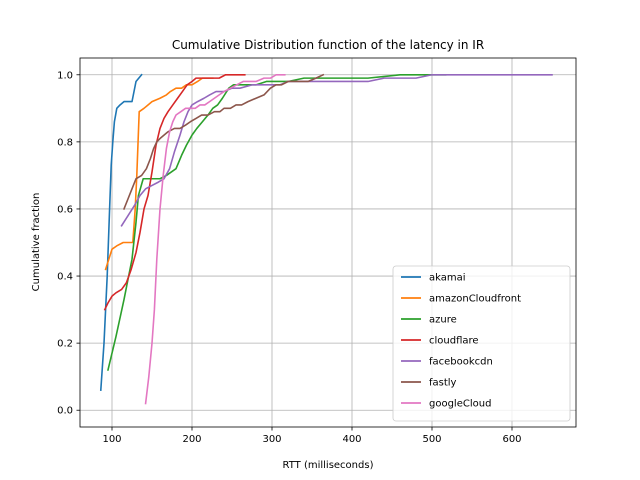 This screenshot has height=480, width=640. I want to click on legend-box, so click(481, 343).